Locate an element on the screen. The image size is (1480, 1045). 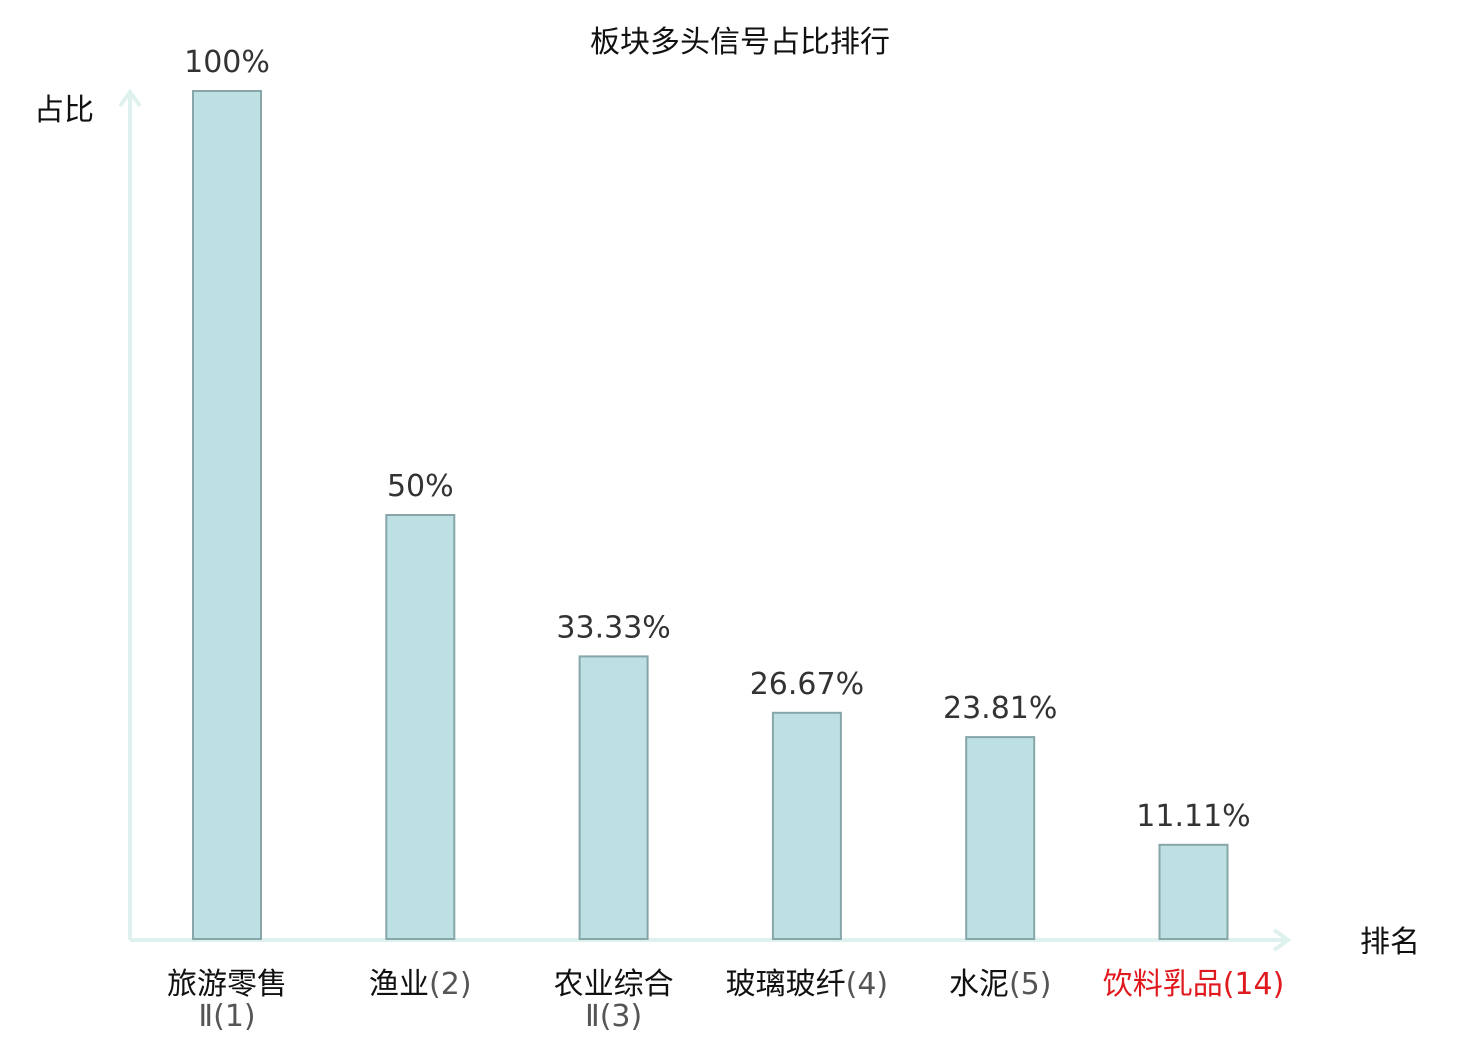
value-label-4: 26.67% is located at coordinates (807, 684).